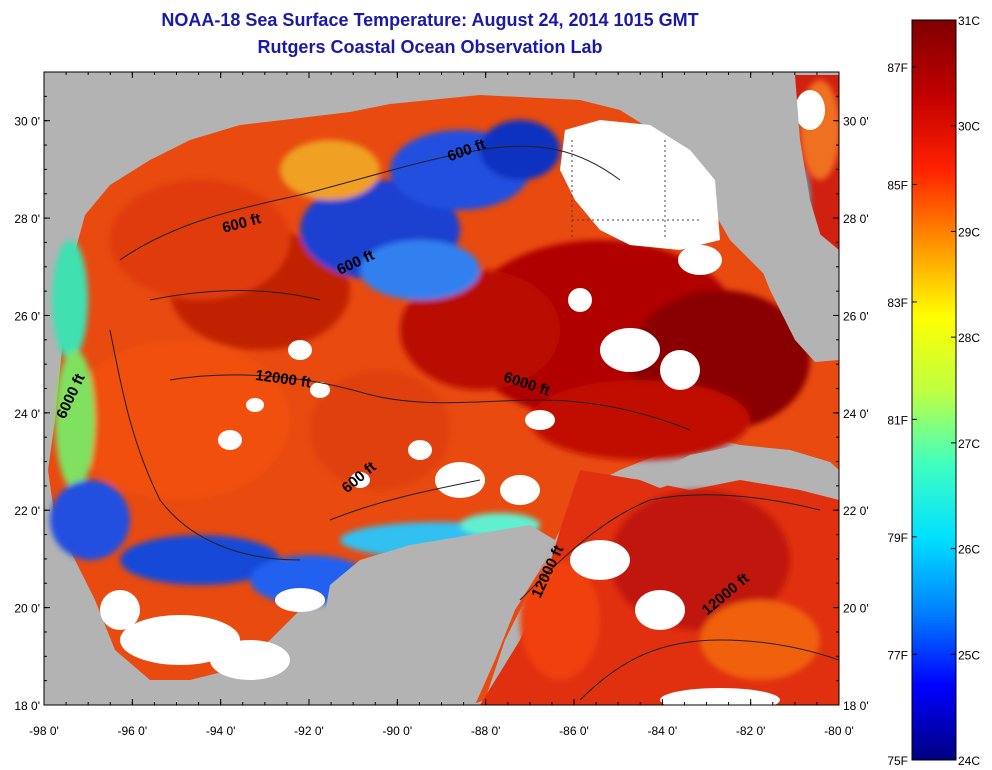 This screenshot has width=992, height=770. I want to click on x-tick-label: -94 0', so click(221, 731).